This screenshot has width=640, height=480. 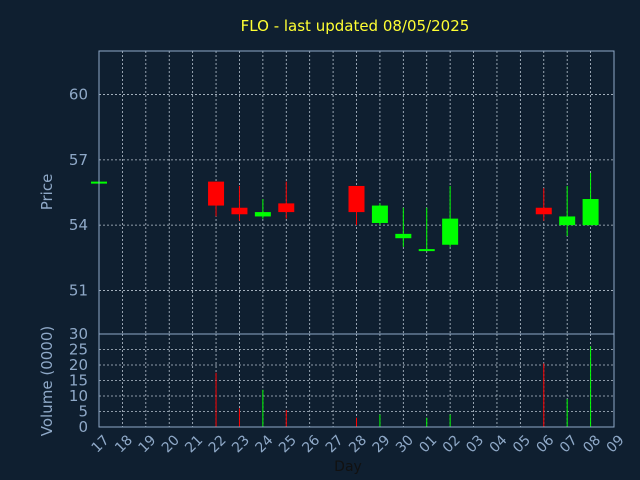 I want to click on price-tick-label: 60, so click(x=78, y=95).